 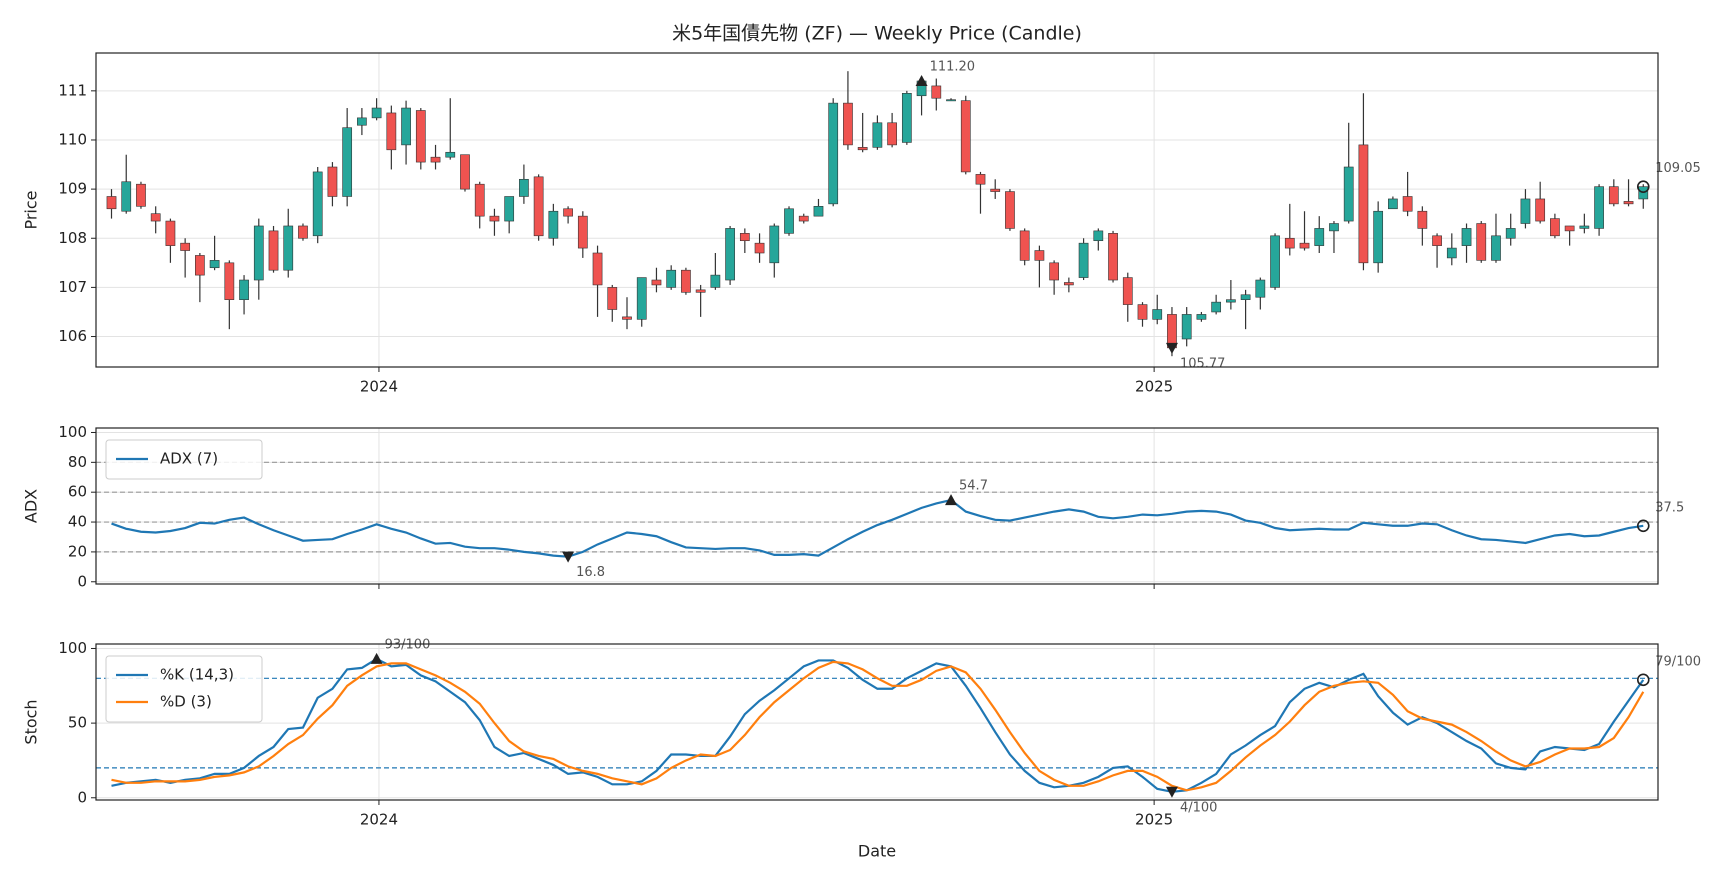 I want to click on legend-label: %K (14,3), so click(x=197, y=675).